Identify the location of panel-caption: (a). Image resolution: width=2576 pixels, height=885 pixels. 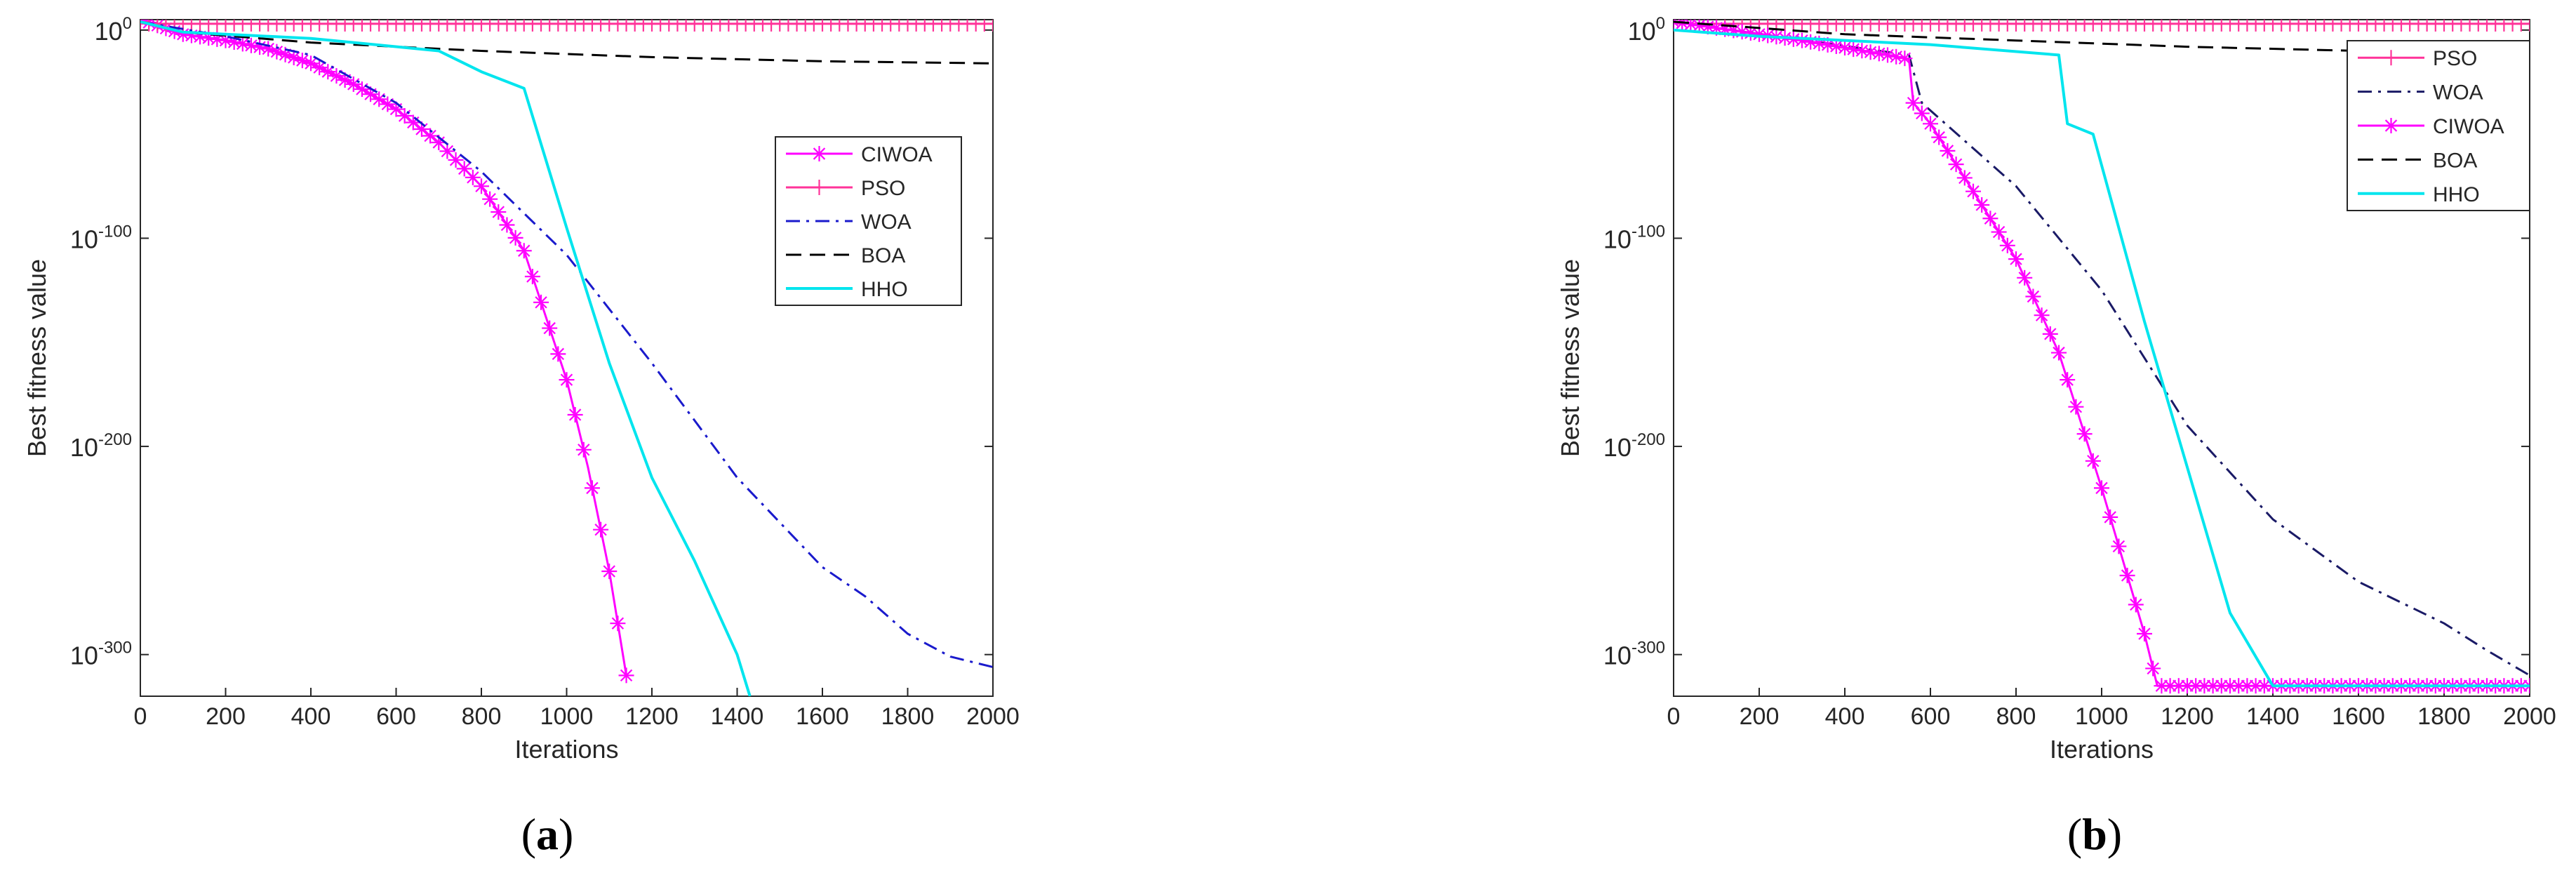
(547, 834).